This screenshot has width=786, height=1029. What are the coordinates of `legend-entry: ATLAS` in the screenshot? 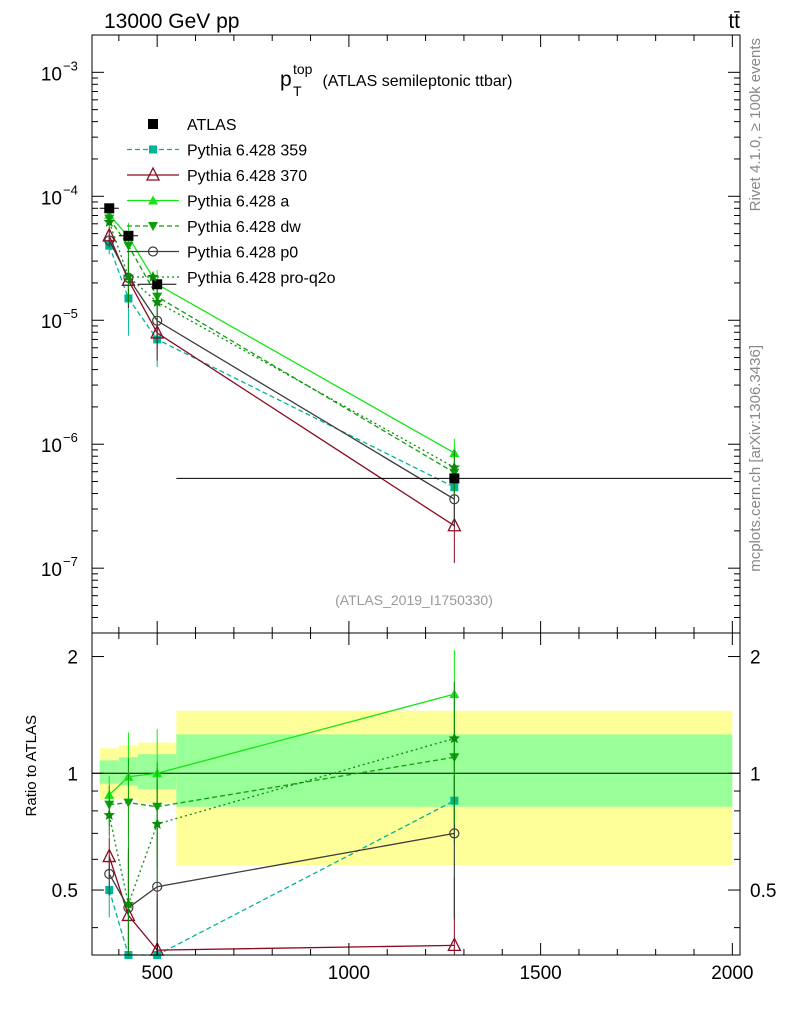 It's located at (192, 125).